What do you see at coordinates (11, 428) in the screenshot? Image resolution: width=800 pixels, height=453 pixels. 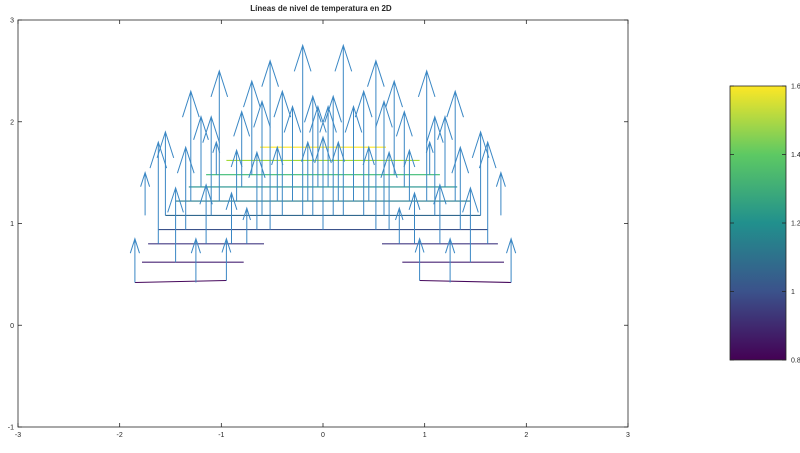 I see `y-tick-label: -1` at bounding box center [11, 428].